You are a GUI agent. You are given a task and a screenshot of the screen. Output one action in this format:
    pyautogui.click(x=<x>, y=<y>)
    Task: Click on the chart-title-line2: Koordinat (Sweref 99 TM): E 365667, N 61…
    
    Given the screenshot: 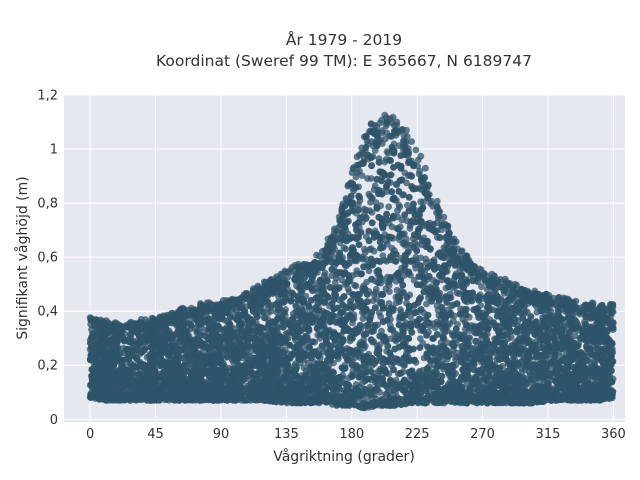 What is the action you would take?
    pyautogui.click(x=344, y=61)
    